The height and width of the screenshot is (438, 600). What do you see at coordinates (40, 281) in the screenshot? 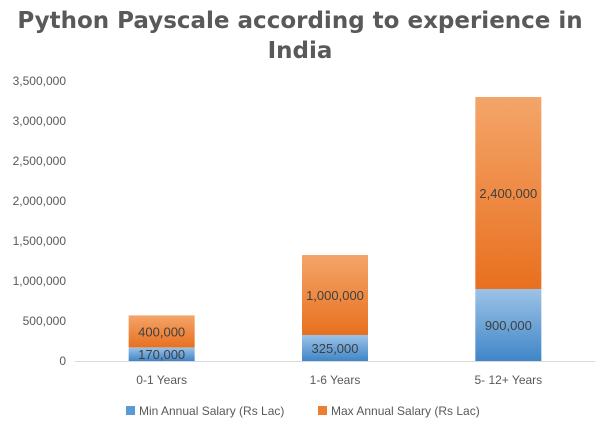
I see `y-tick-label: 1,000,000` at bounding box center [40, 281].